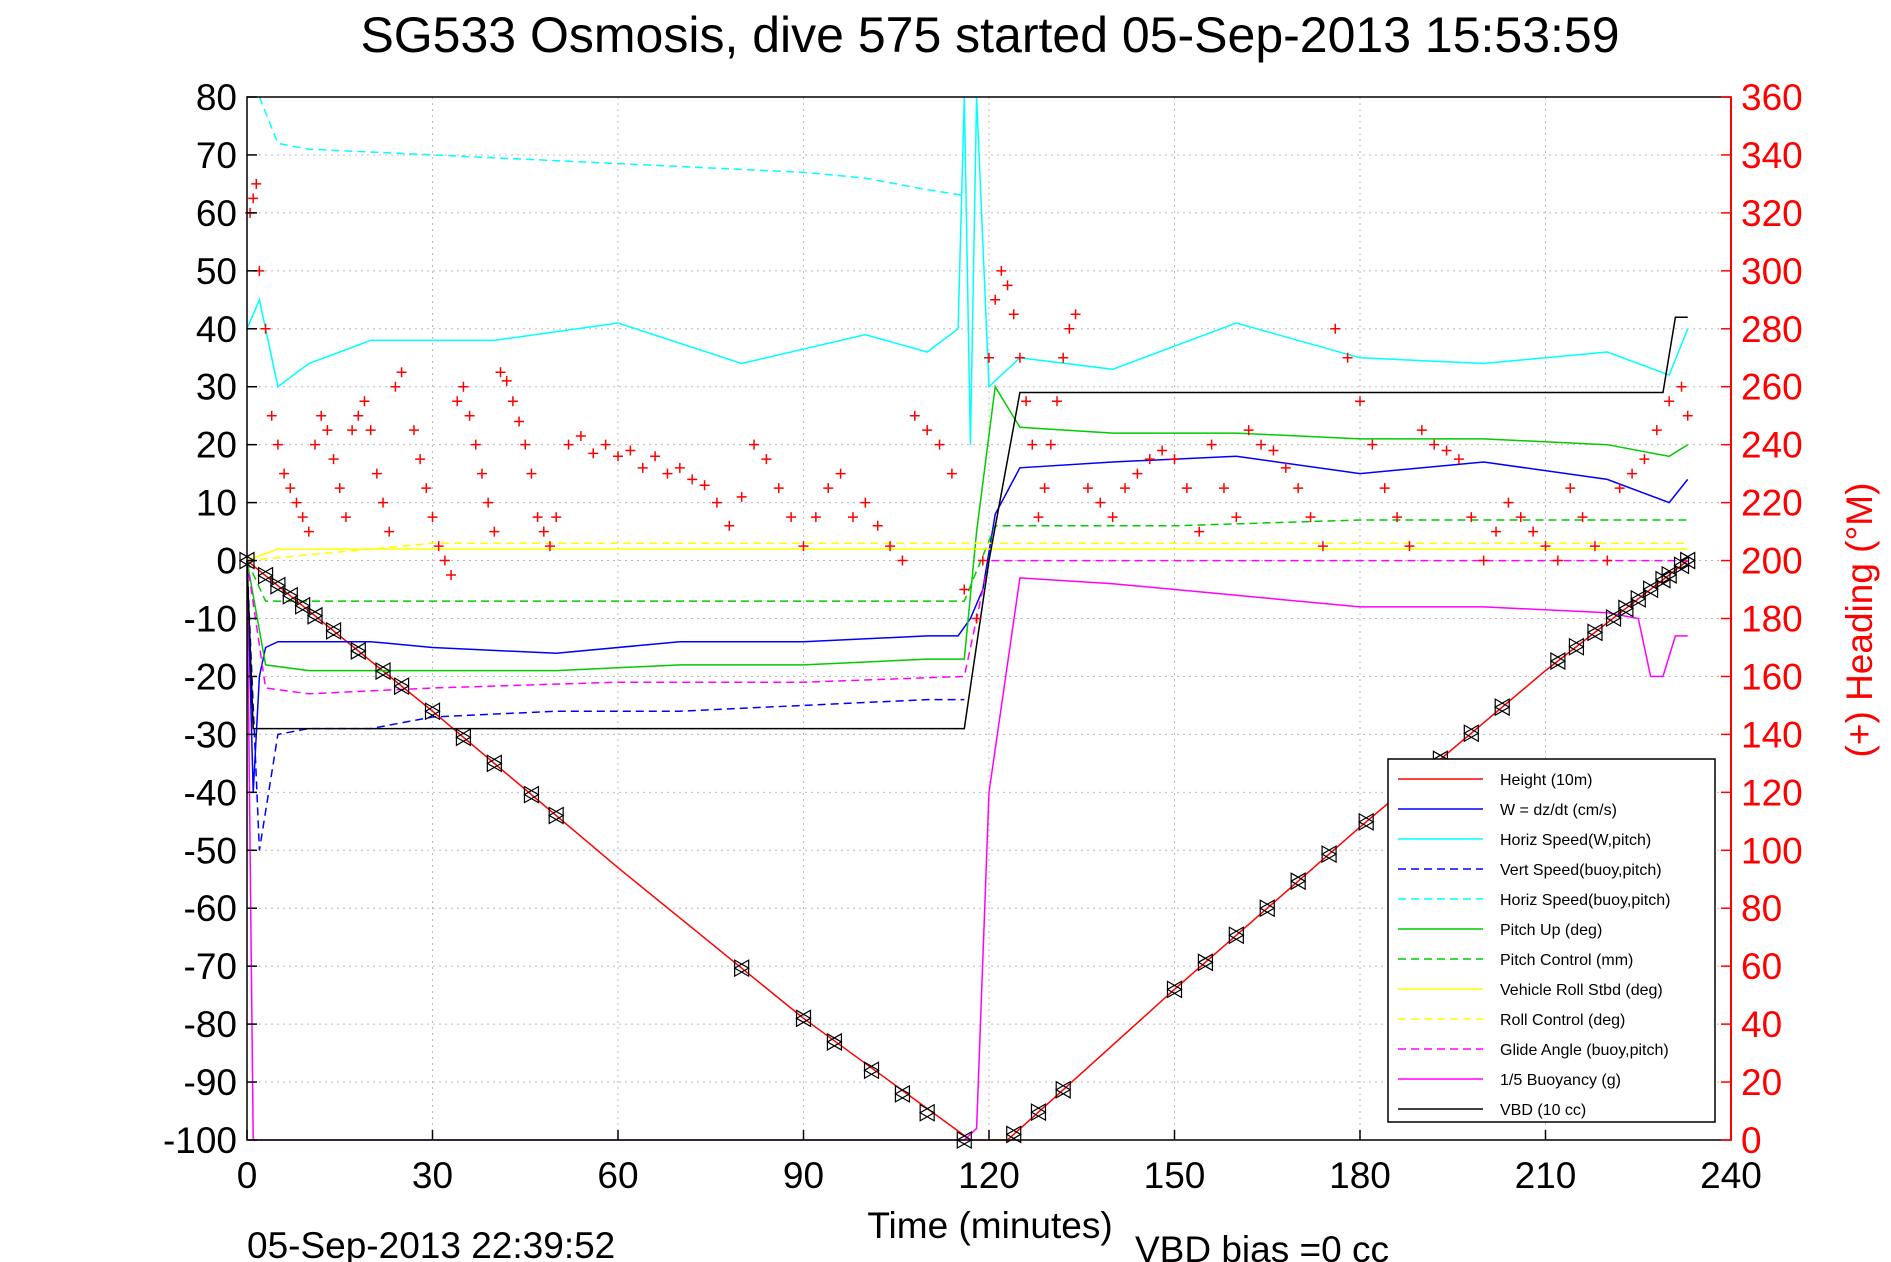  Describe the element at coordinates (1581, 870) in the screenshot. I see `legend-entry: Vert Speed(buoy,pitch)` at that location.